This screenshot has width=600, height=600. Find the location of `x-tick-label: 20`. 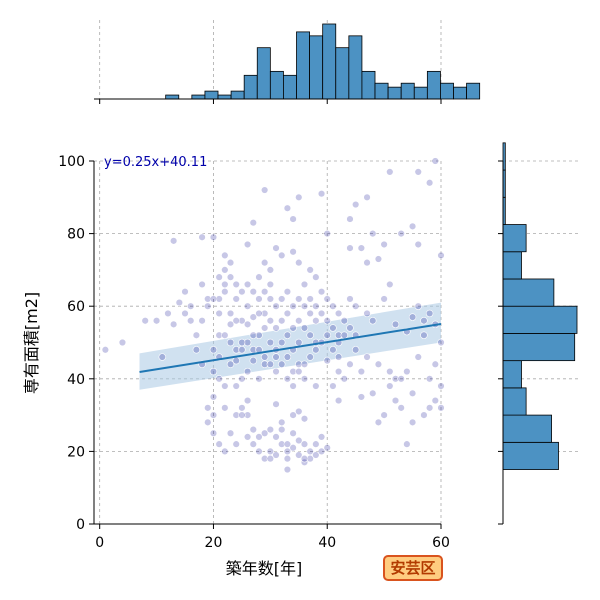

x-tick-label: 20 is located at coordinates (214, 543).